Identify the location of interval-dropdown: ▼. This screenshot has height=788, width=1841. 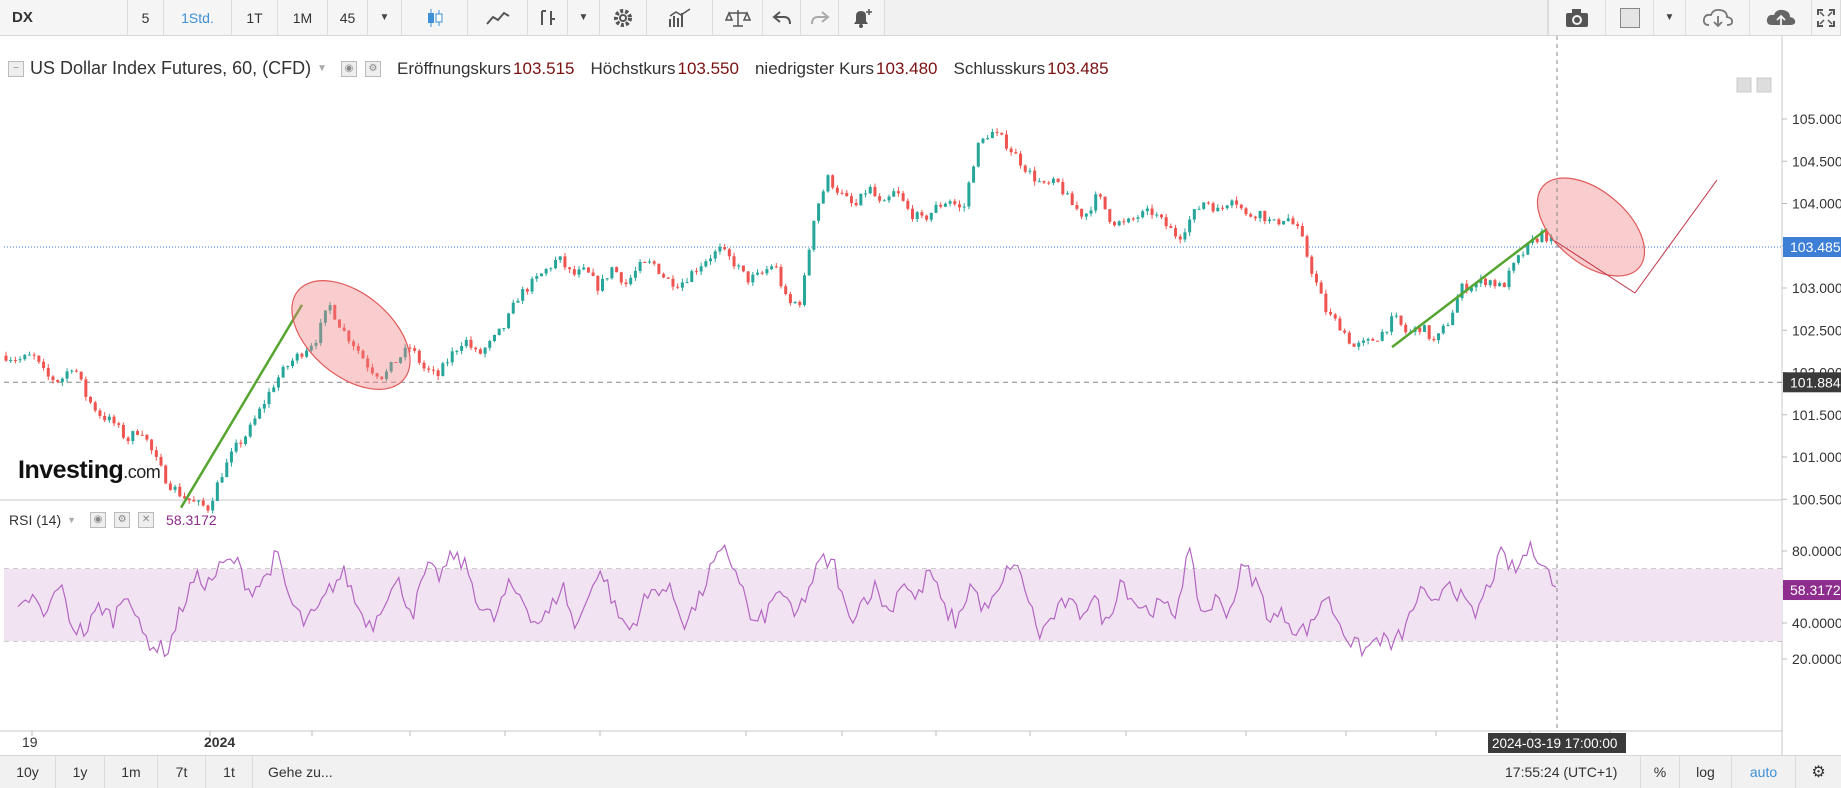
(385, 17).